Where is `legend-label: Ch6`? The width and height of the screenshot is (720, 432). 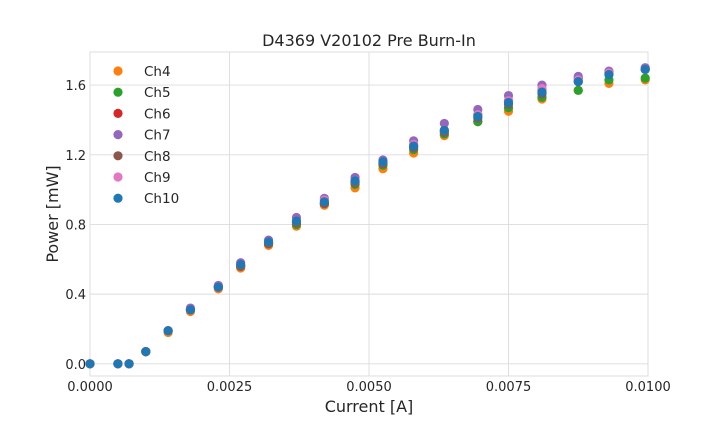
legend-label: Ch6 is located at coordinates (157, 114).